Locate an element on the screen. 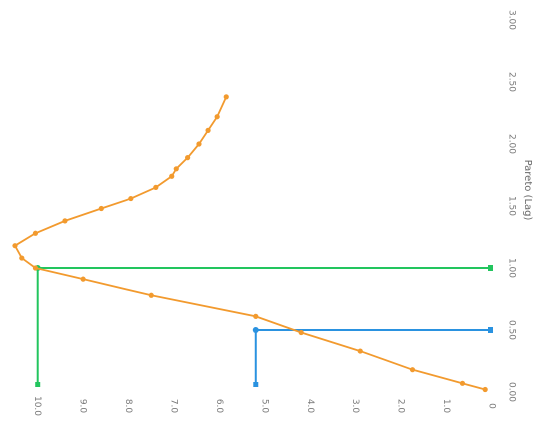  y-tick-label: 7.0 is located at coordinates (174, 406).